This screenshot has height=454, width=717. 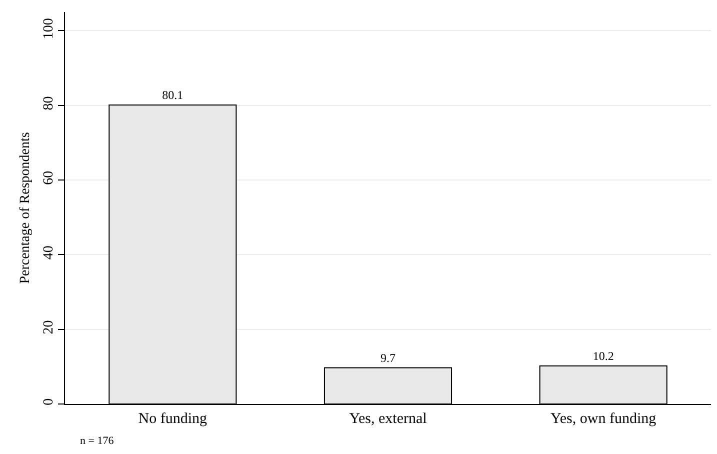 What do you see at coordinates (603, 355) in the screenshot?
I see `data-label: 10.2` at bounding box center [603, 355].